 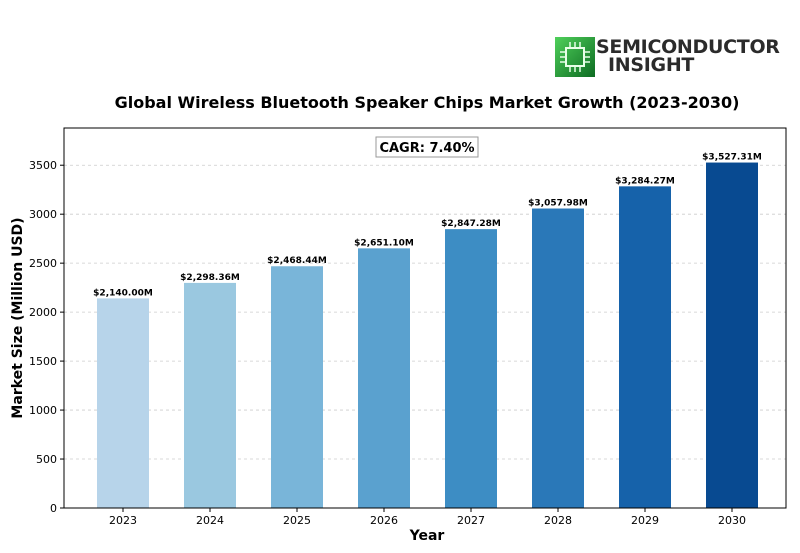 What do you see at coordinates (384, 520) in the screenshot?
I see `x-tick-label: 2026` at bounding box center [384, 520].